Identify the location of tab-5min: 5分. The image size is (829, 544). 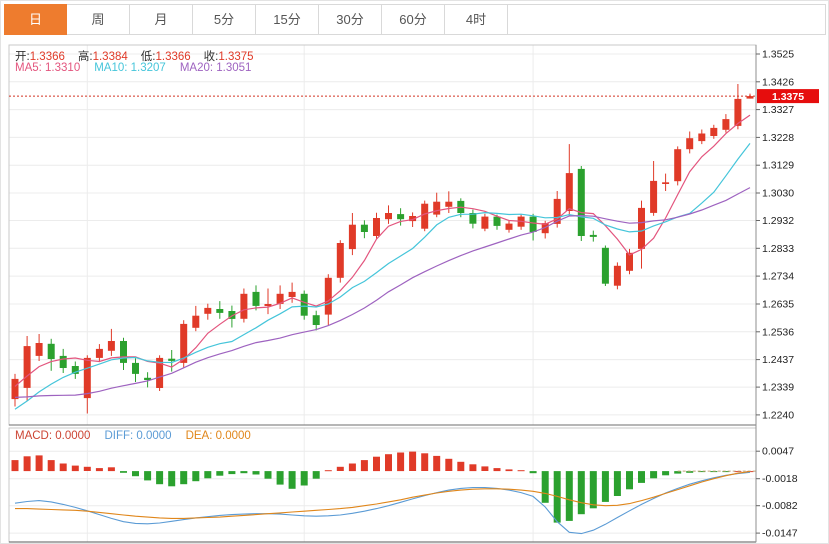
(224, 19).